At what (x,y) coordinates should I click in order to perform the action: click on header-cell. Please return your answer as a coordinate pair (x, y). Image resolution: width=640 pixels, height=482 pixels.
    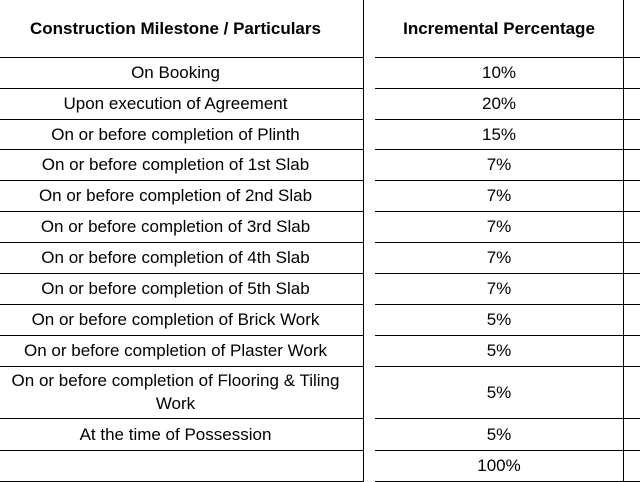
    Looking at the image, I should click on (631, 29).